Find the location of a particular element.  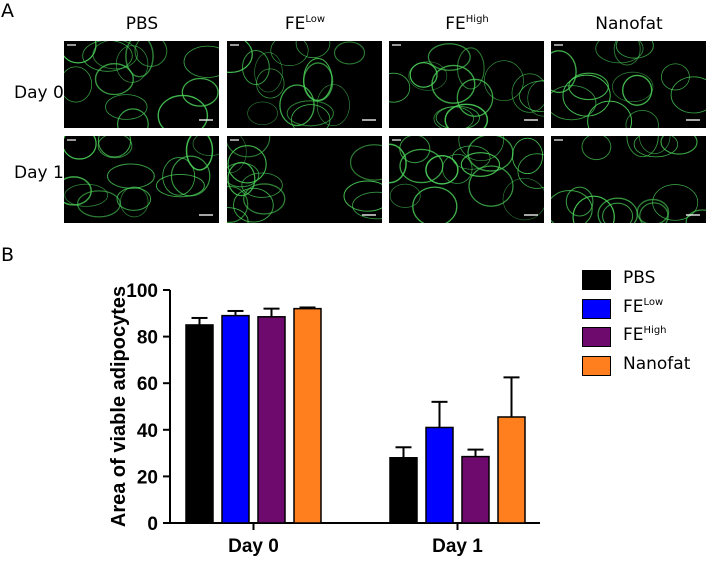

legend-swatch-nanofat is located at coordinates (596, 365).